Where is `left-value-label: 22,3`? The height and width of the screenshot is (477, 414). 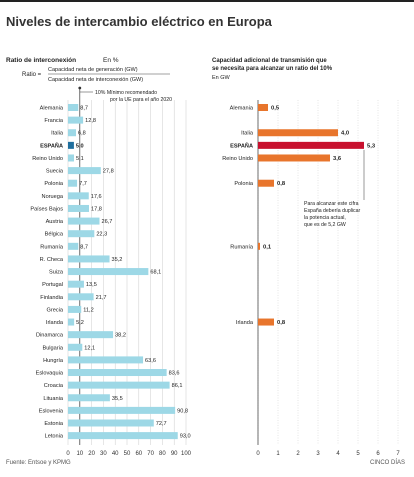 left-value-label: 22,3 is located at coordinates (101, 235).